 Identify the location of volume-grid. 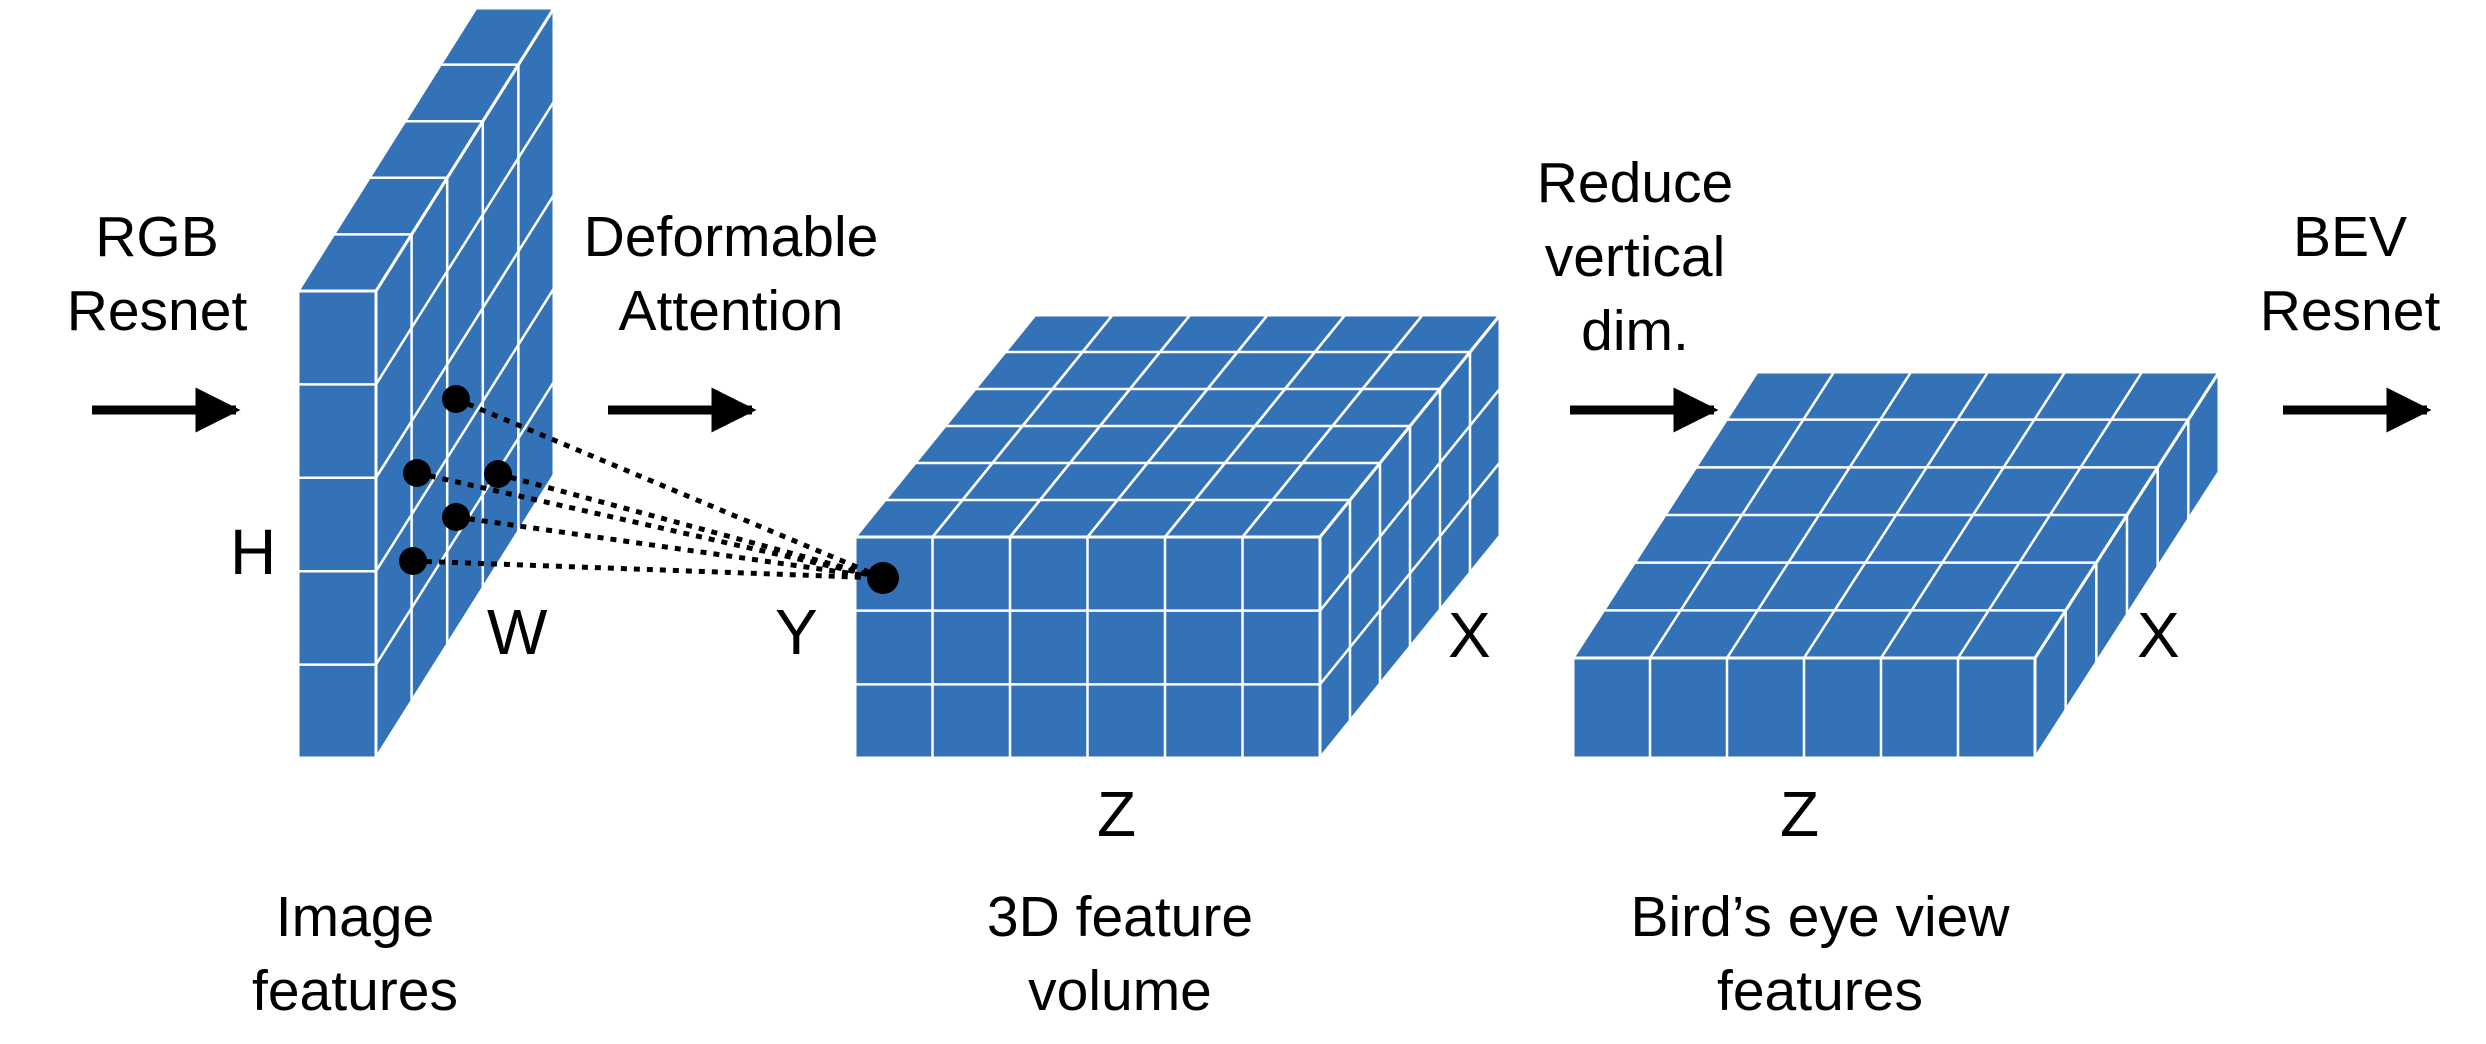
(1178, 536).